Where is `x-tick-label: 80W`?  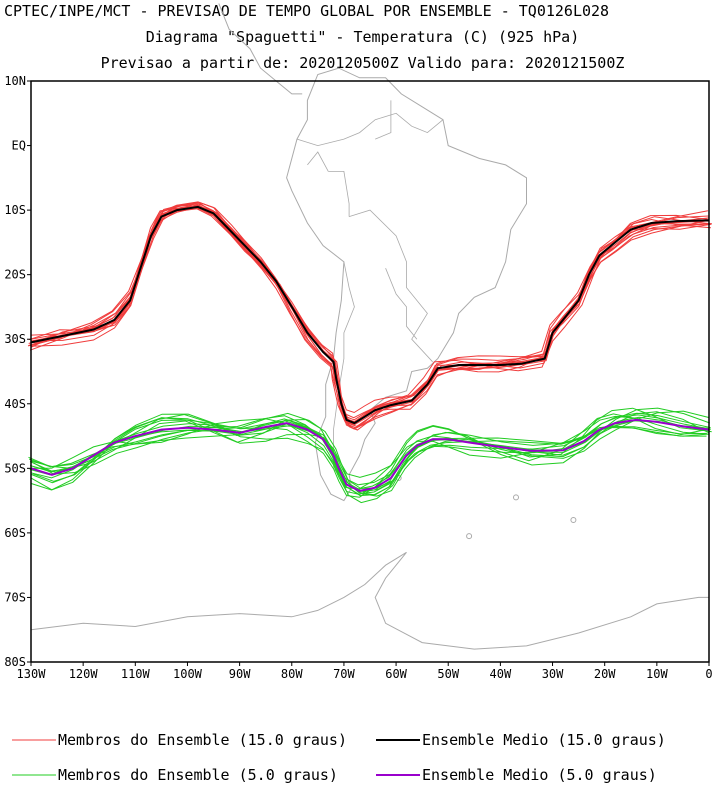
x-tick-label: 80W is located at coordinates (292, 674).